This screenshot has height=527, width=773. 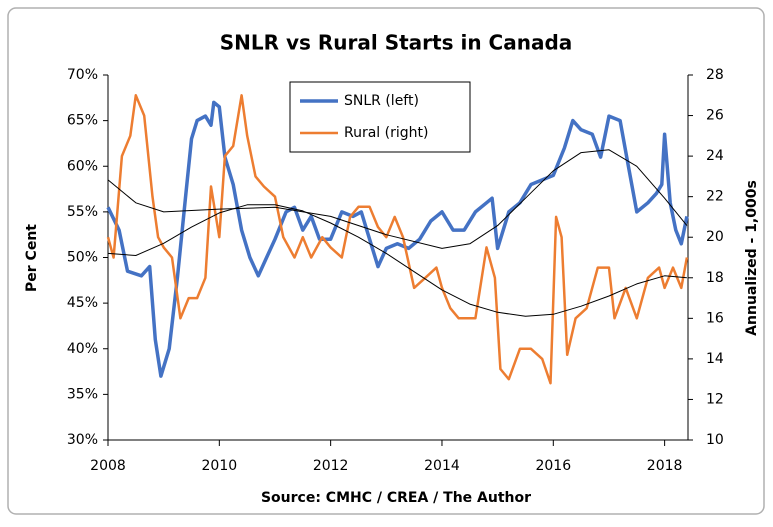 What do you see at coordinates (380, 117) in the screenshot?
I see `legend-box` at bounding box center [380, 117].